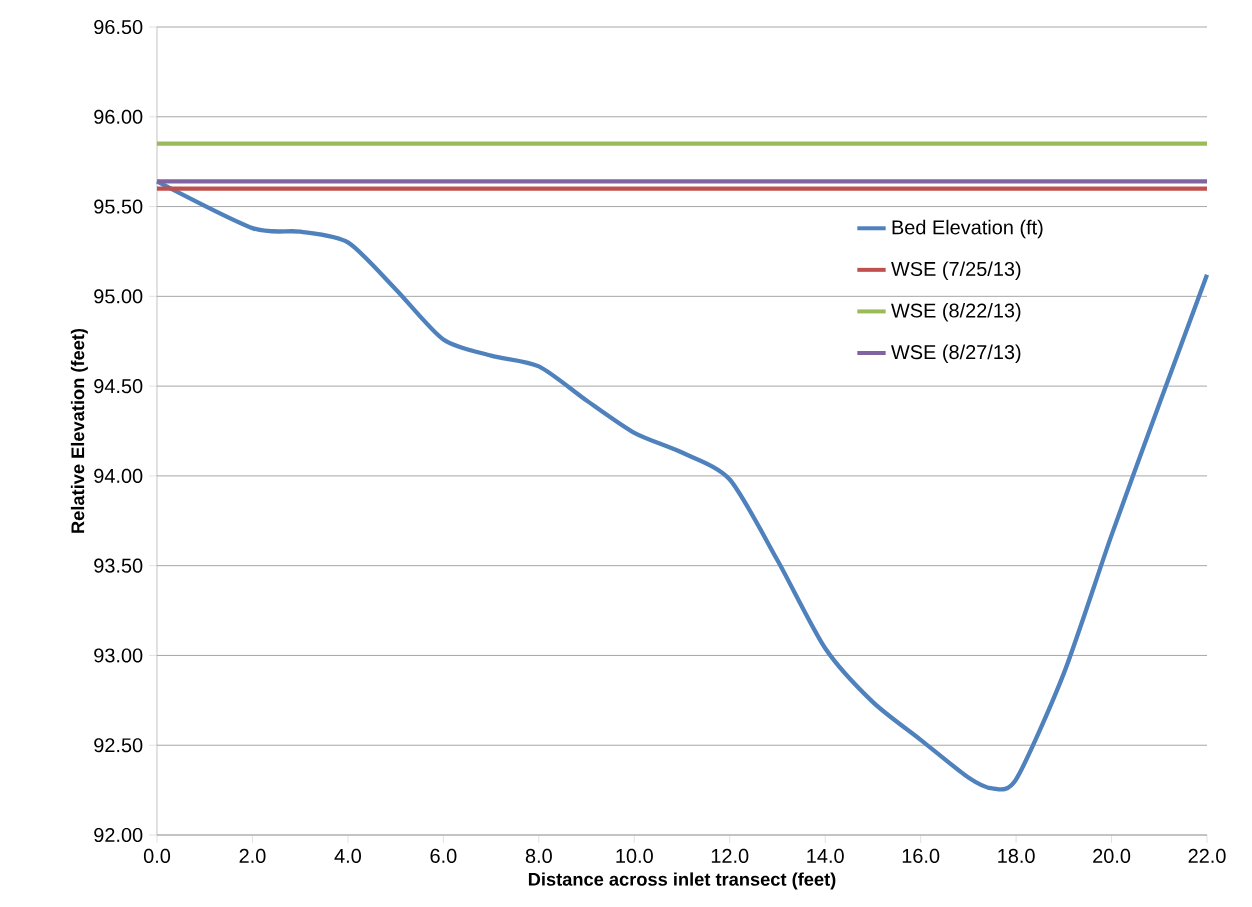 This screenshot has width=1252, height=907. I want to click on x-tick-label: 12.0, so click(730, 855).